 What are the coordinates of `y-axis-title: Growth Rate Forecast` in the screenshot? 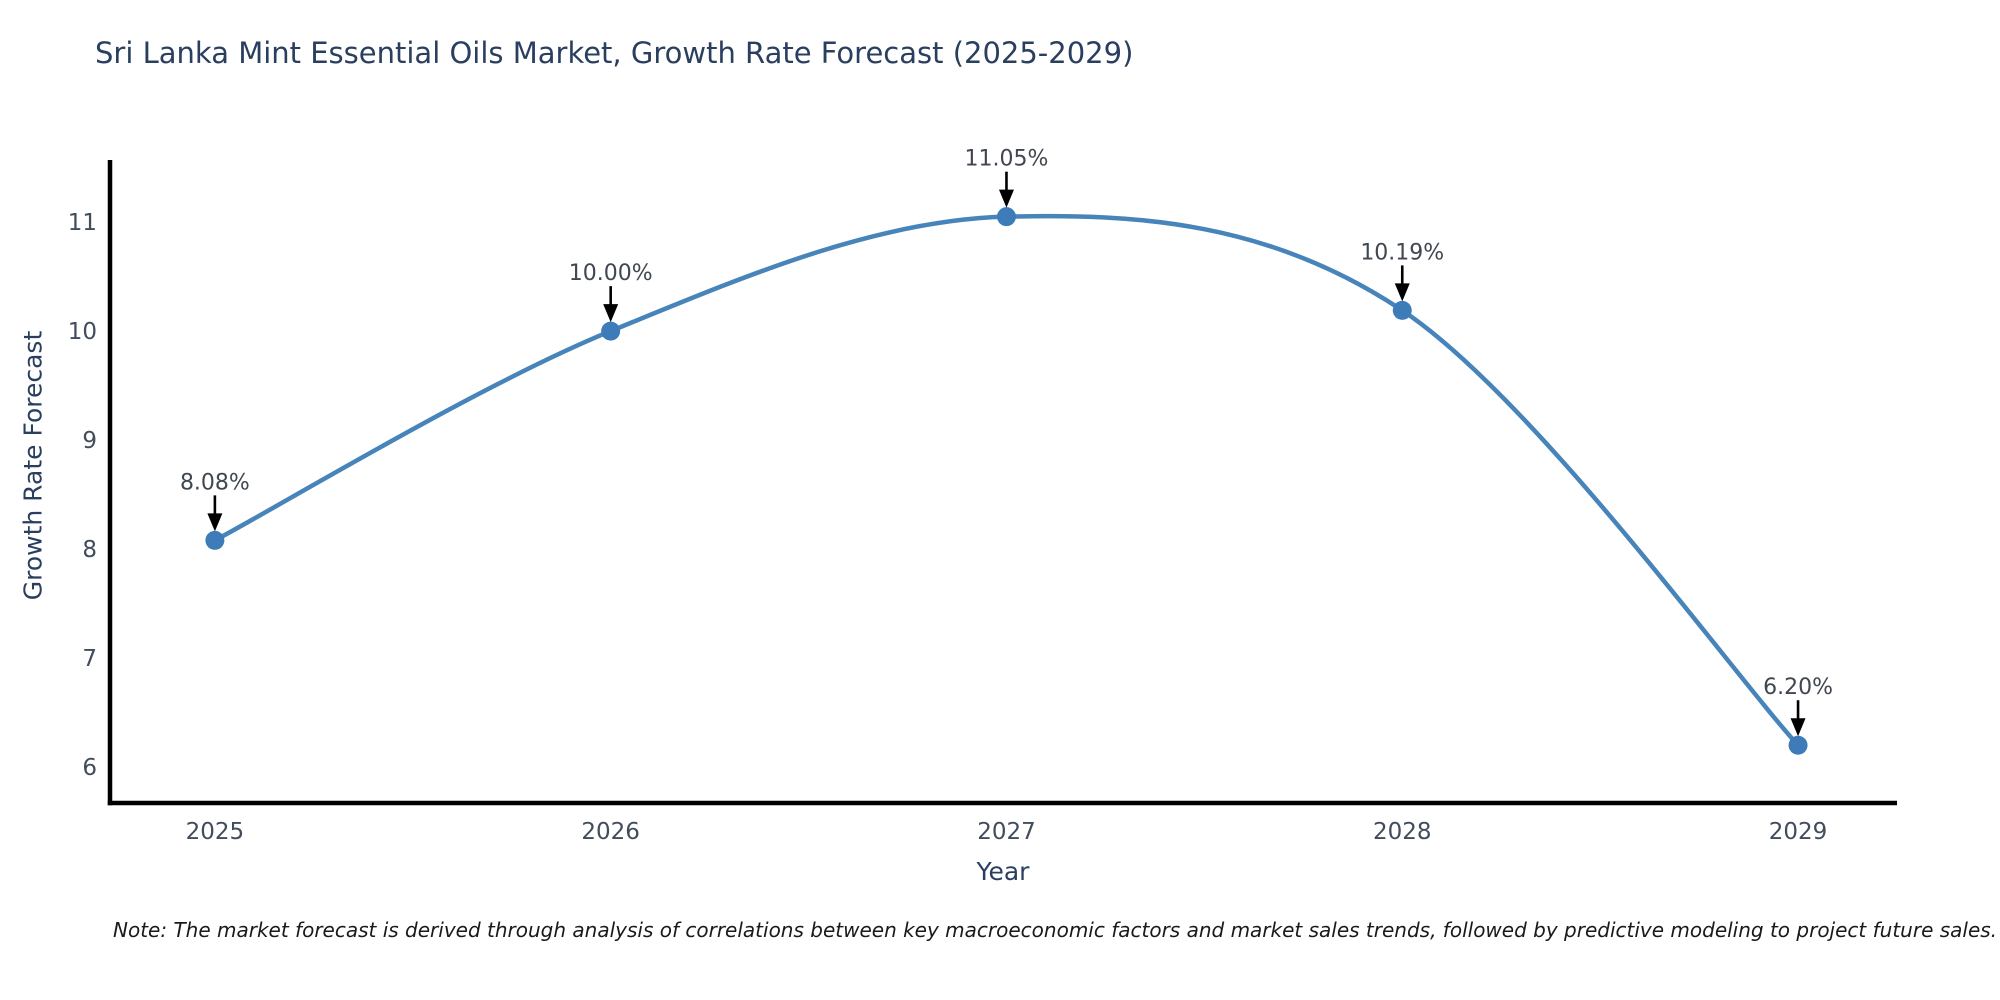 It's located at (33, 465).